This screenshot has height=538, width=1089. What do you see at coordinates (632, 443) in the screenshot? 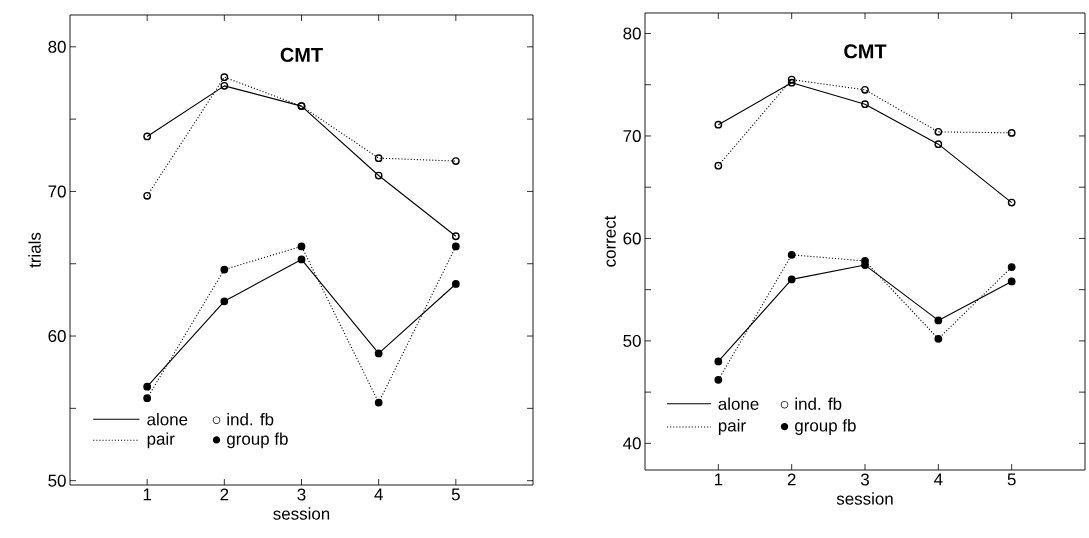
I see `y-tick-label: 40` at bounding box center [632, 443].